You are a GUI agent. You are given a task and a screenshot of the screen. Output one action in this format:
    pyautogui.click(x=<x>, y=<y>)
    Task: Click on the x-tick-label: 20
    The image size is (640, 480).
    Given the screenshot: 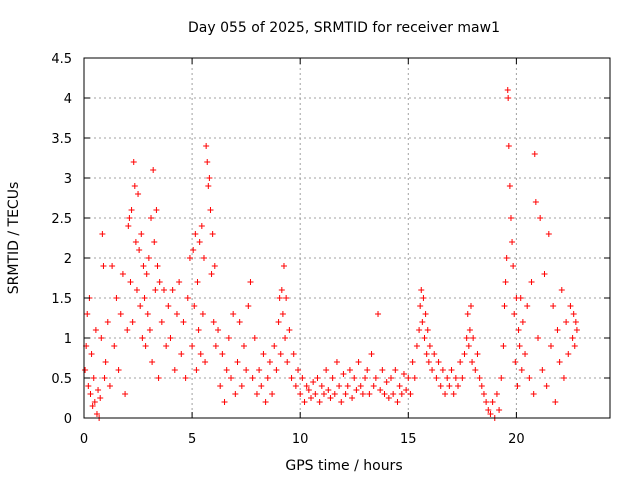 What is the action you would take?
    pyautogui.click(x=516, y=439)
    